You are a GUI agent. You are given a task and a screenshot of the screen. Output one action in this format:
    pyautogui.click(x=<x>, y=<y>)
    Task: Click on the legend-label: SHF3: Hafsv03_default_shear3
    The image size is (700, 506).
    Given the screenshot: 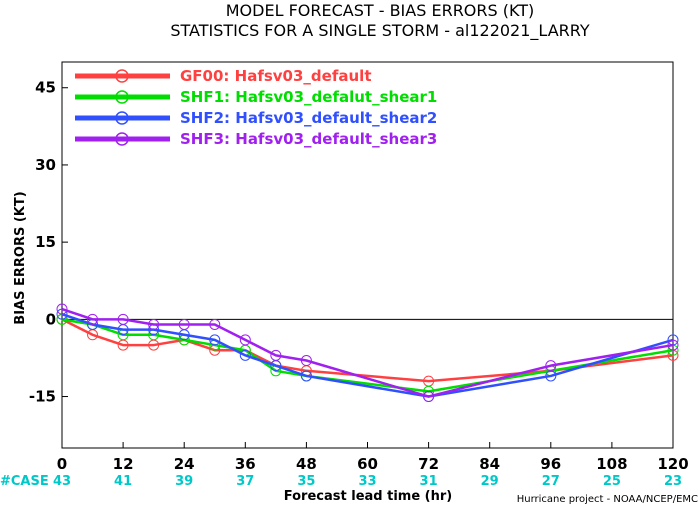 What is the action you would take?
    pyautogui.click(x=308, y=139)
    